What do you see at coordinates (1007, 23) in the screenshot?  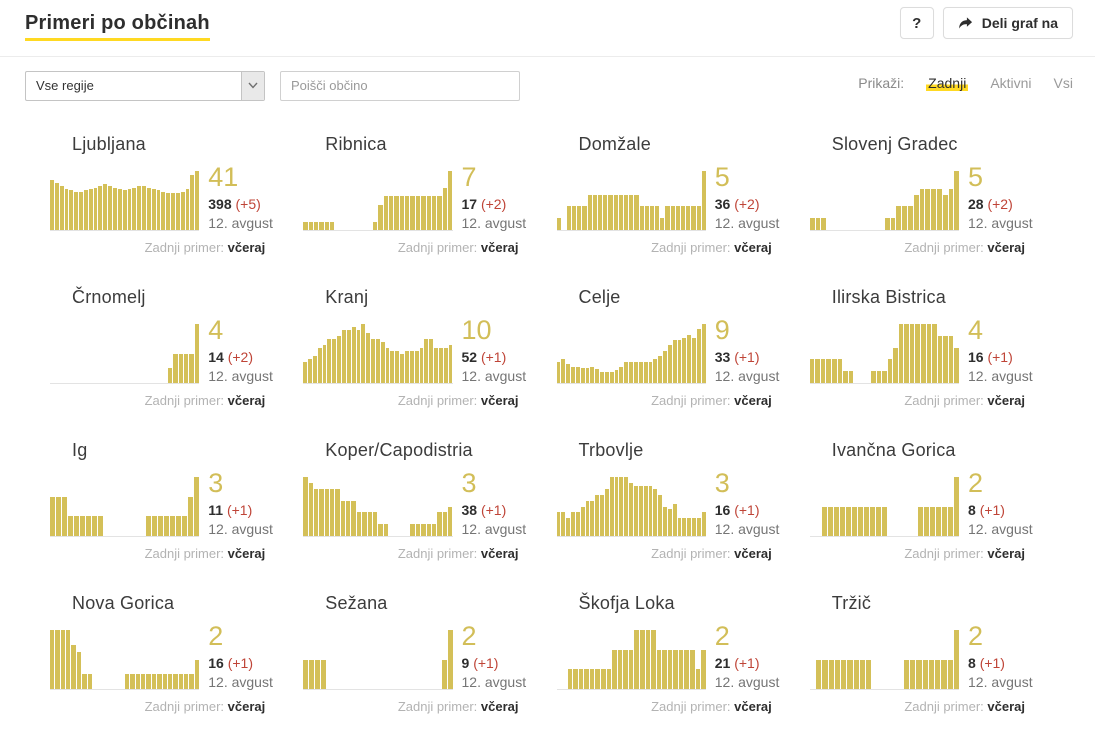 I see `share-button: Deli graf na` at bounding box center [1007, 23].